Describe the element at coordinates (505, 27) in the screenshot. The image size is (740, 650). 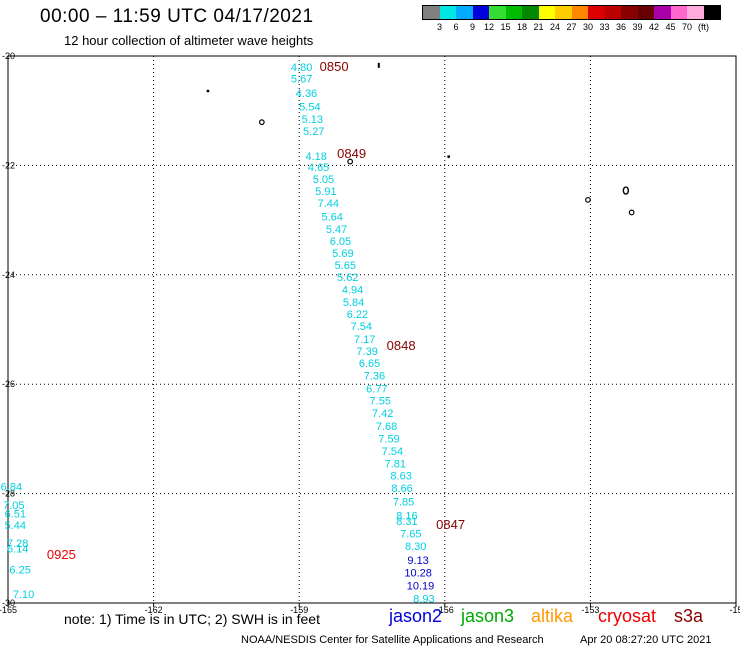
I see `scale-label: 15` at that location.